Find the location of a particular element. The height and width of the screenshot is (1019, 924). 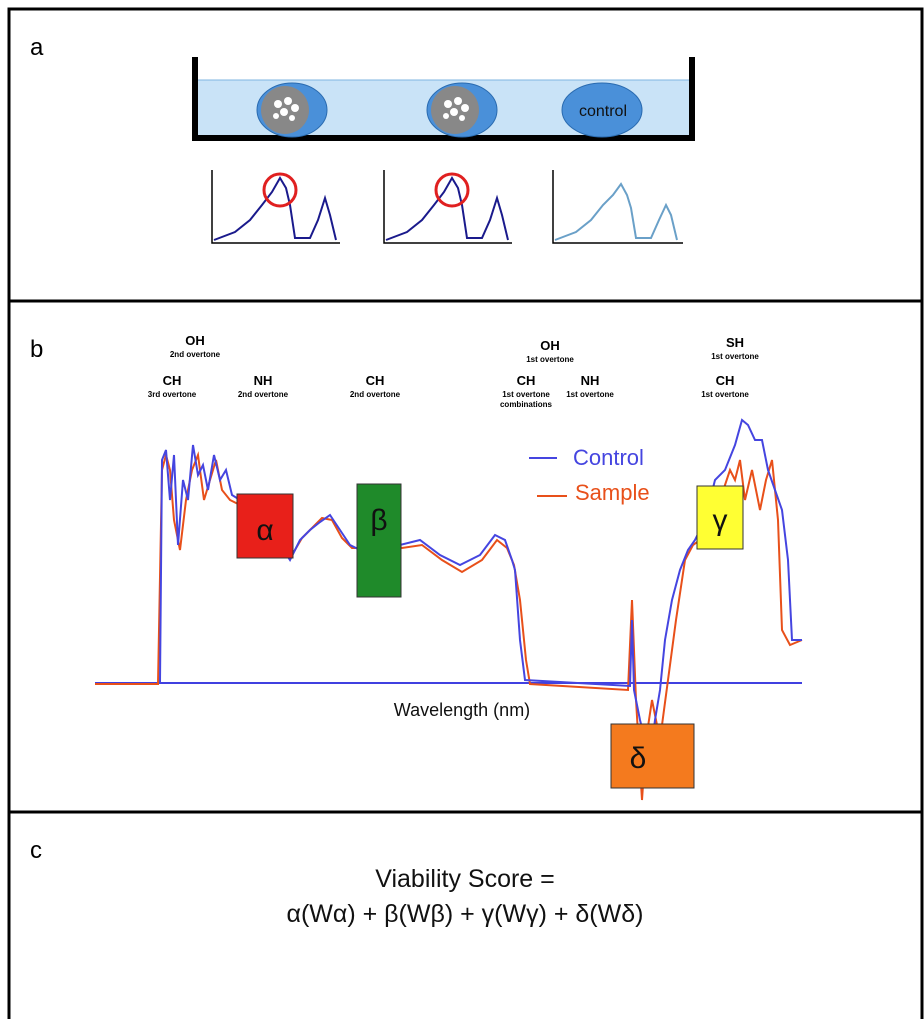

x-axis-label: Wavelength (nm) is located at coordinates (462, 710).